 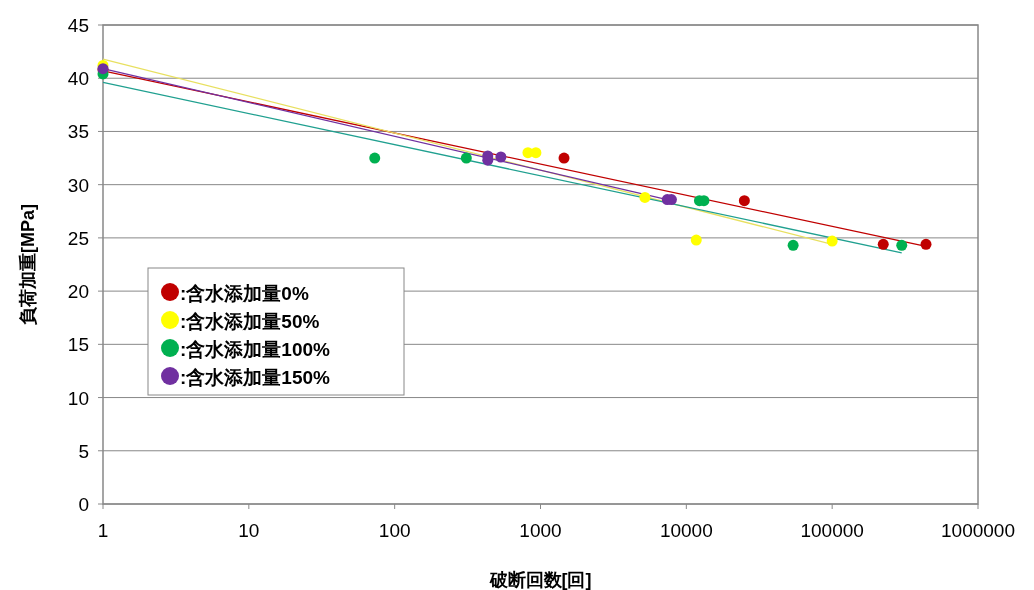 What do you see at coordinates (255, 349) in the screenshot?
I see `legend-label: :含水添加量100%` at bounding box center [255, 349].